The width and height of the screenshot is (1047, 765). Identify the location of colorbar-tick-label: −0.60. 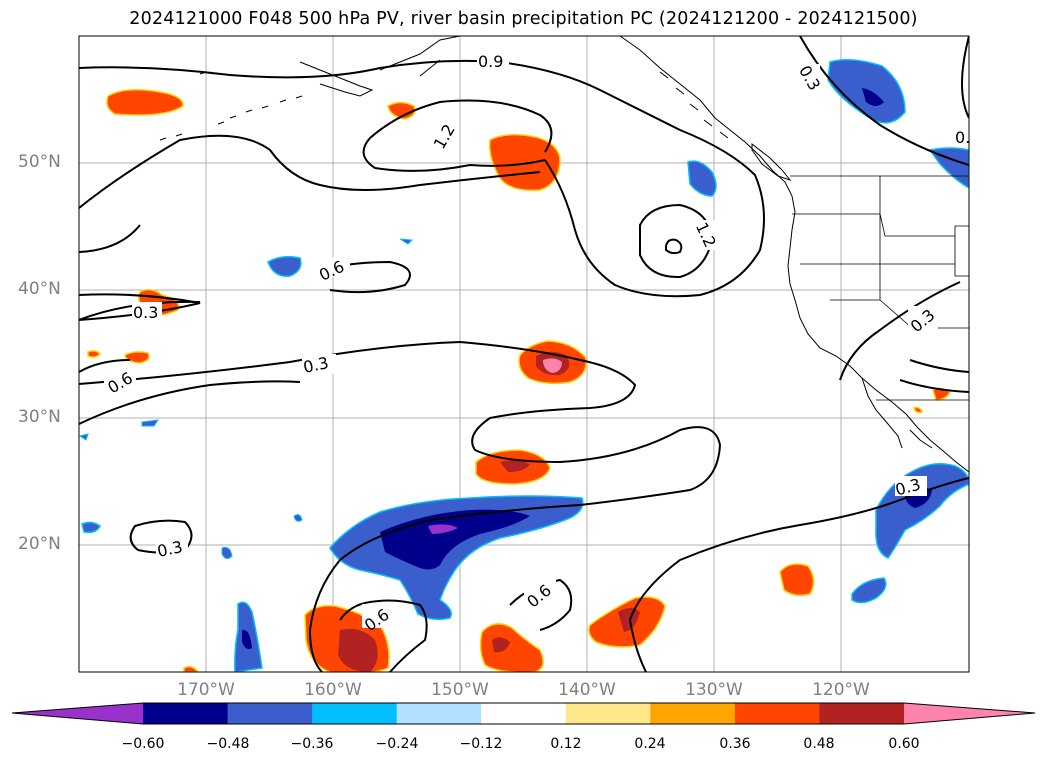
(143, 744).